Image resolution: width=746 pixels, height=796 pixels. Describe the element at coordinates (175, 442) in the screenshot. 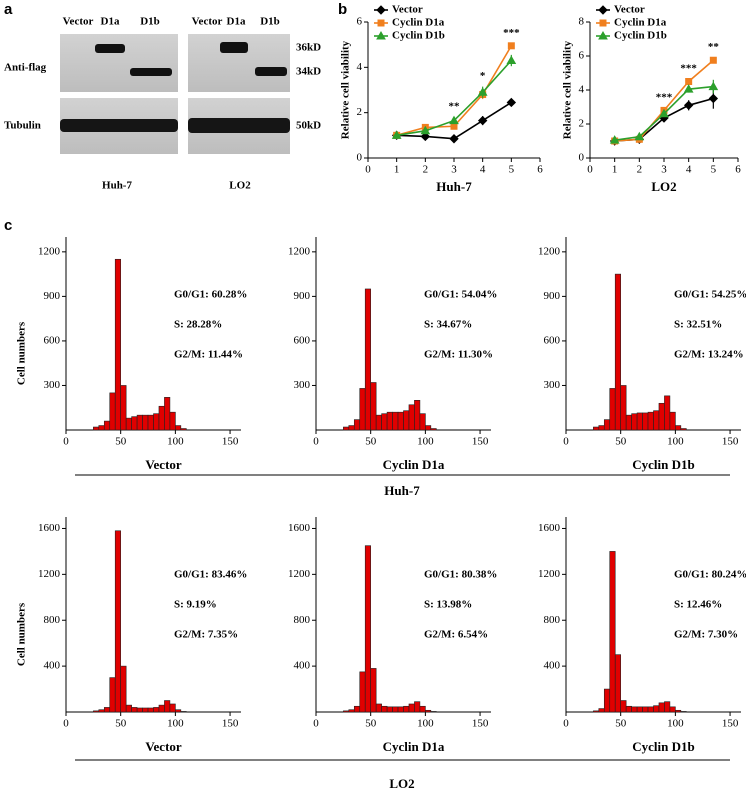

I see `x-tick-label: 100` at that location.